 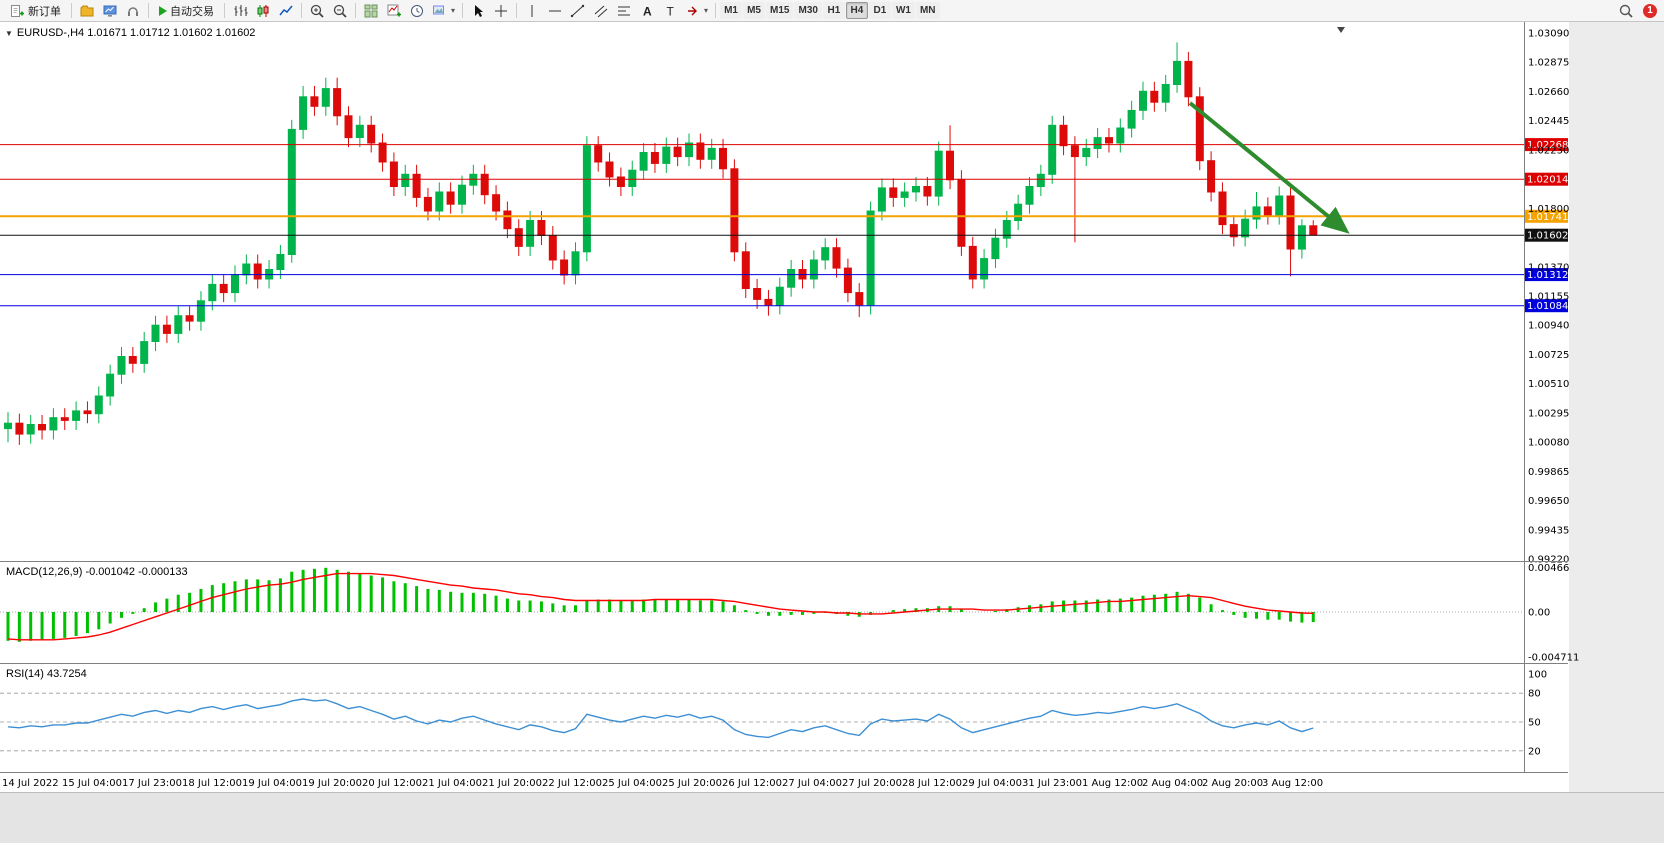 I want to click on svg-text: 1.02268, so click(x=1547, y=145).